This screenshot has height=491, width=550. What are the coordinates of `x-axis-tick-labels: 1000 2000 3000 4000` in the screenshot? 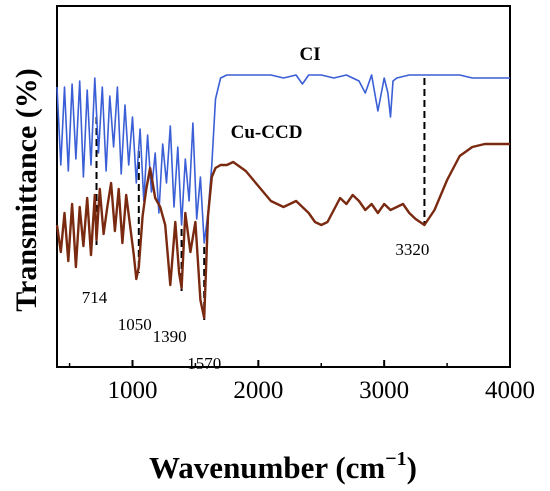 It's located at (322, 390).